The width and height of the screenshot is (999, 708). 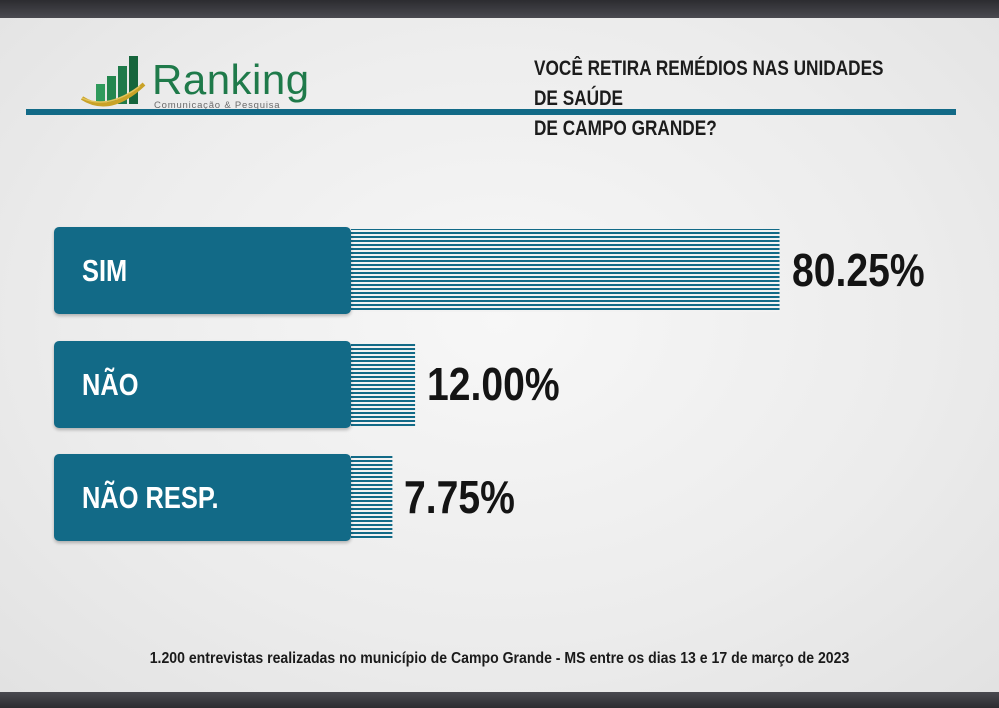 I want to click on brand-name: Ranking, so click(x=231, y=79).